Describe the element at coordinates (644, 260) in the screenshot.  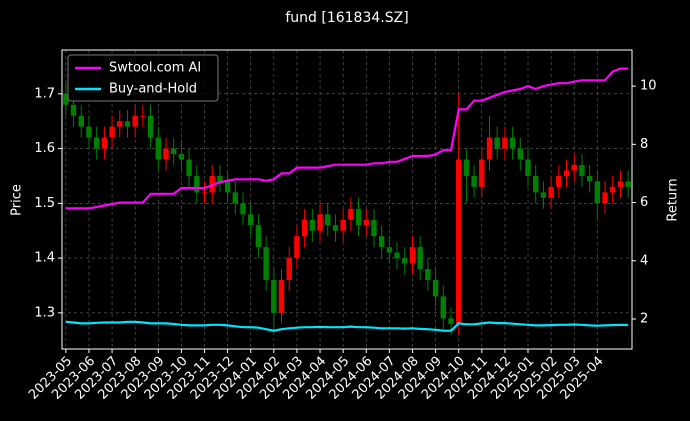
I see `y2-tick-label: 4` at that location.